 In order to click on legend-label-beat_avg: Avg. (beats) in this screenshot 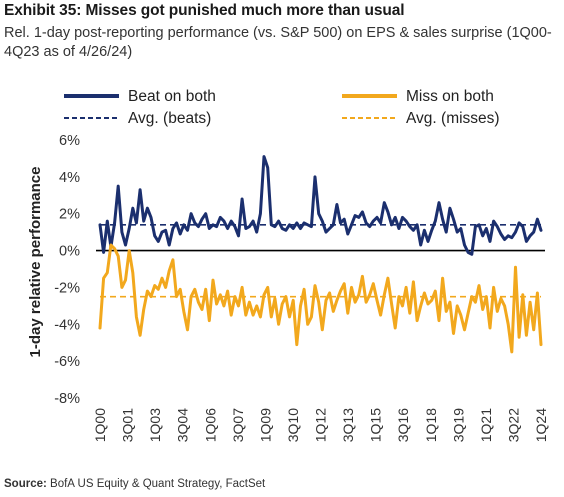, I will do `click(169, 118)`.